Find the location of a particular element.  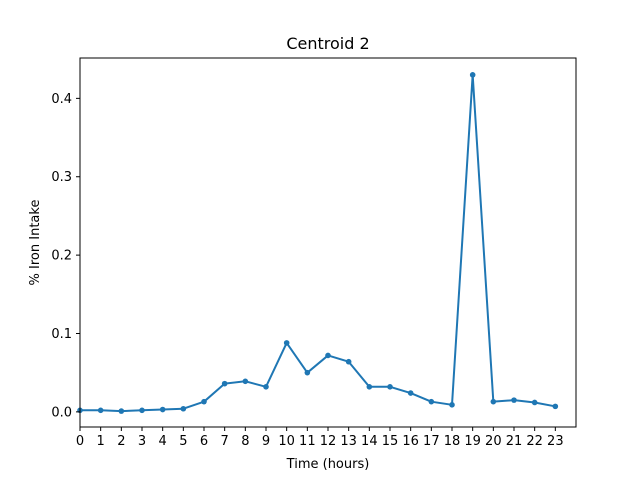

x-tick-label: 16 is located at coordinates (410, 441).